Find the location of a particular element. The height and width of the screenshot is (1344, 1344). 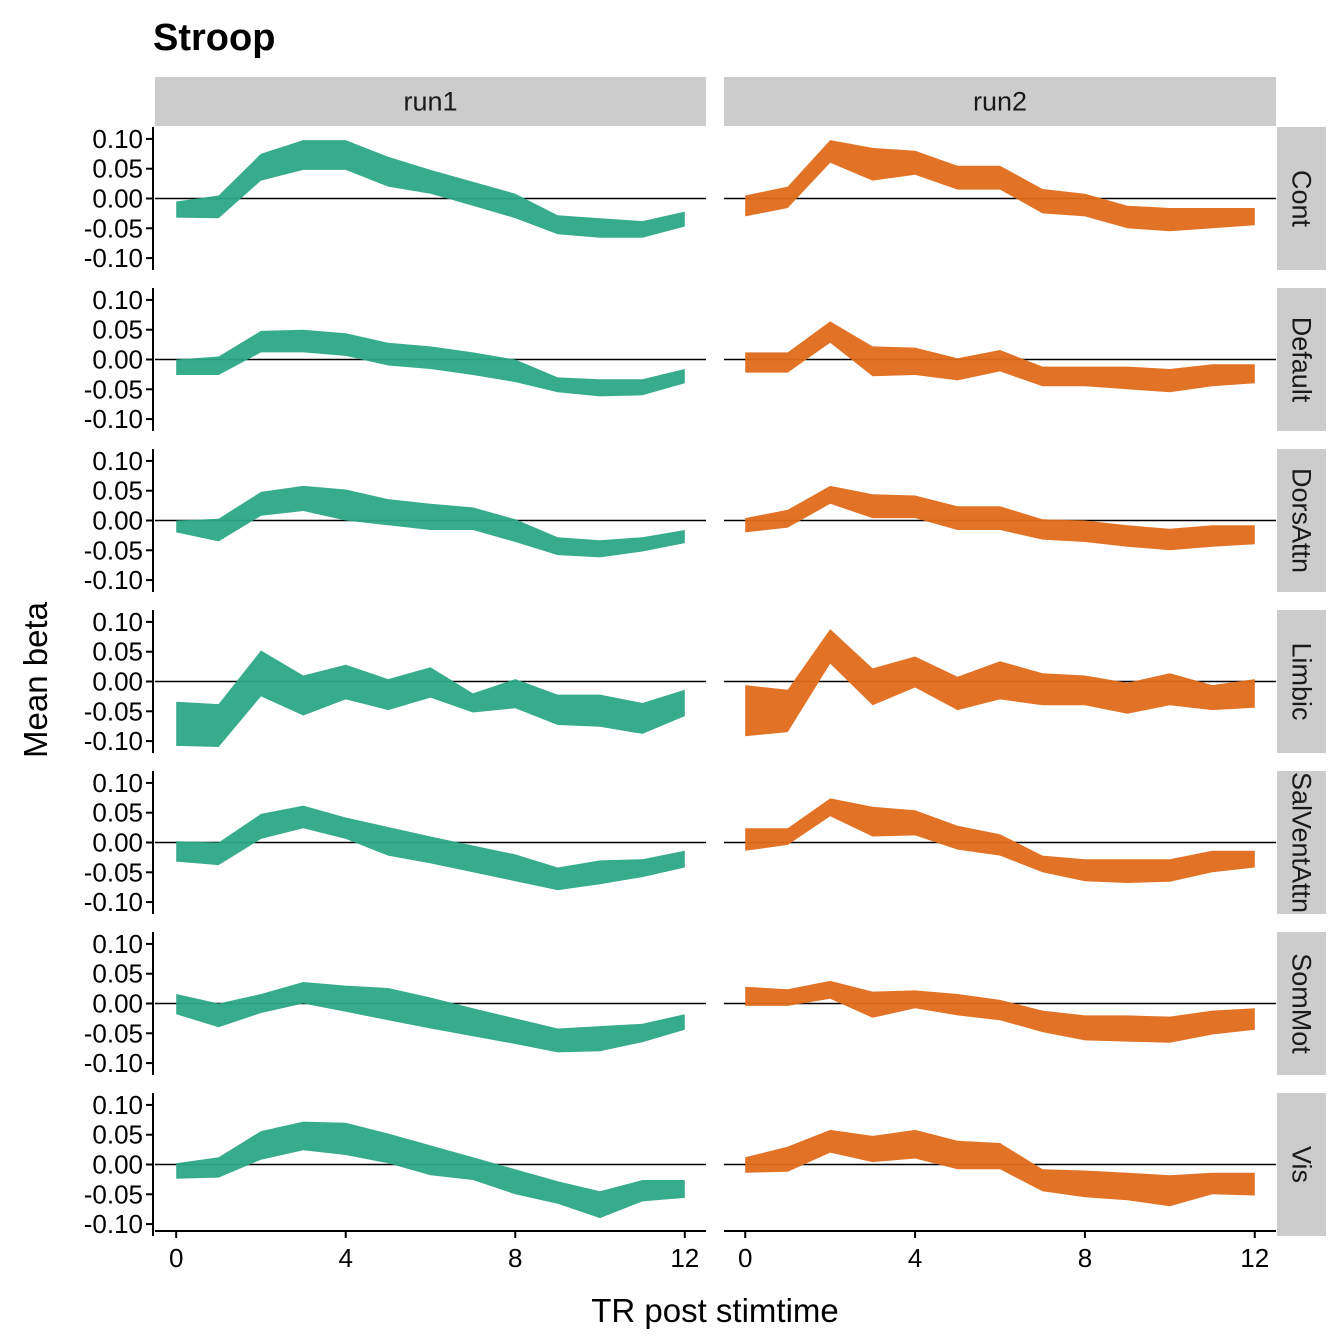

strip-vis is located at coordinates (1301, 1164).